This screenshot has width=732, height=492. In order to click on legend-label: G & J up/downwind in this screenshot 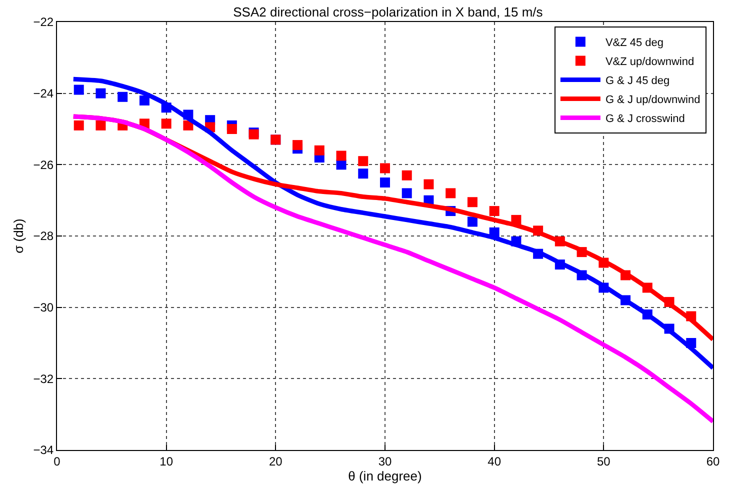, I will do `click(652, 100)`.